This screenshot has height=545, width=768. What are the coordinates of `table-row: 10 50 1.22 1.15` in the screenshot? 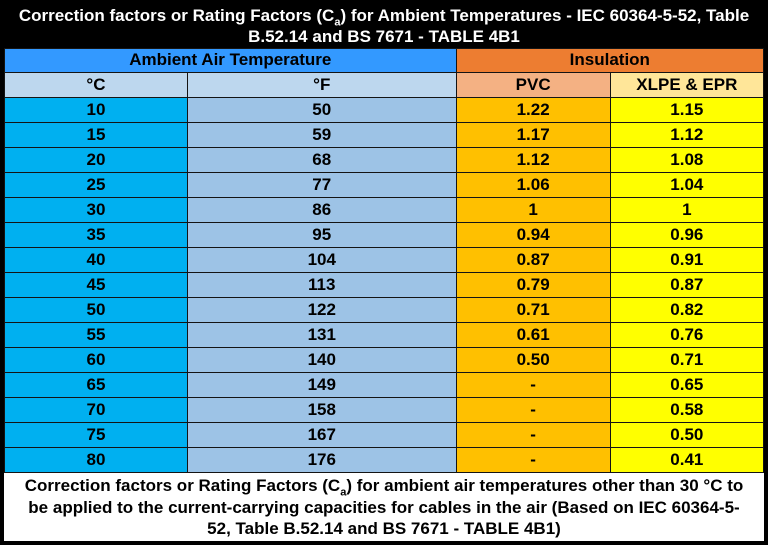 It's located at (384, 109).